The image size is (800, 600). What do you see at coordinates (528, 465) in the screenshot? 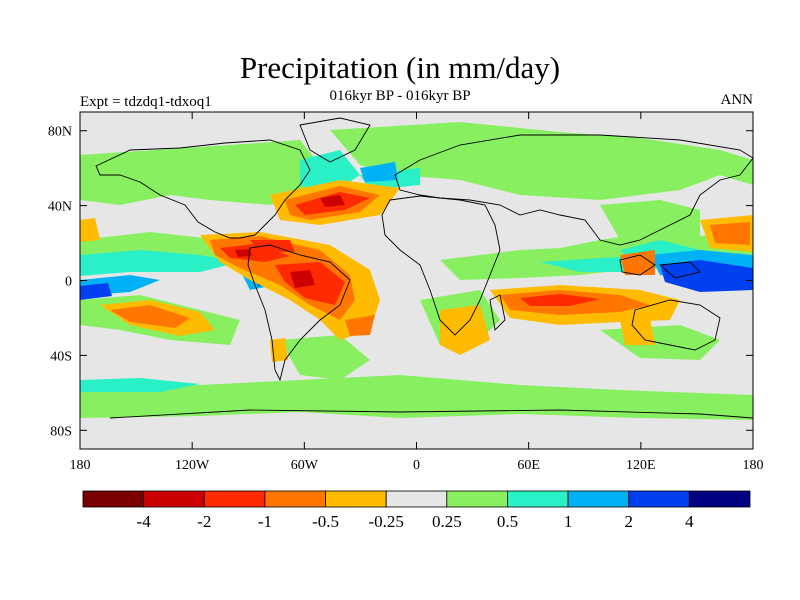
I see `lon-tick-label: 60E` at bounding box center [528, 465].